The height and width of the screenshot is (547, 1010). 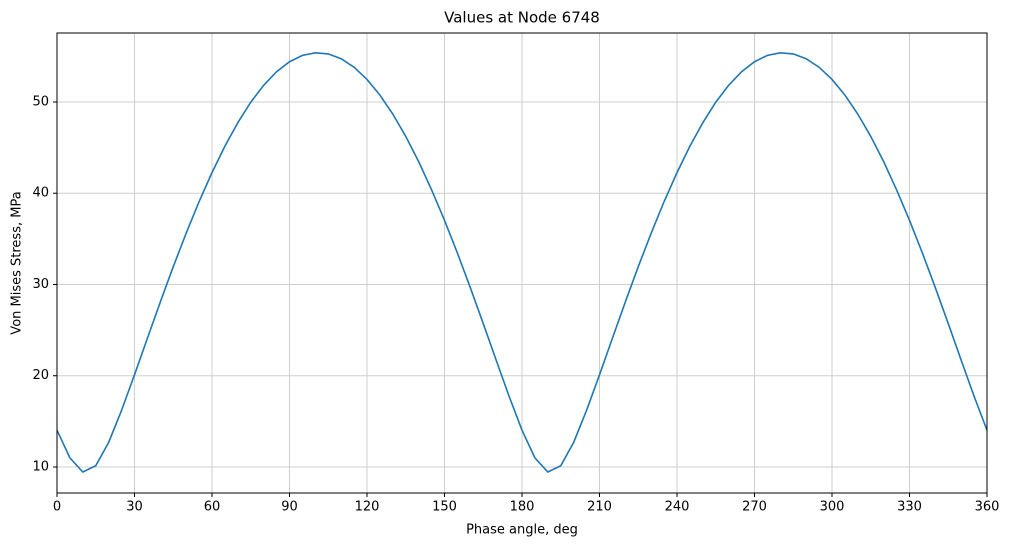 I want to click on x-tick-label: 330, so click(x=909, y=507).